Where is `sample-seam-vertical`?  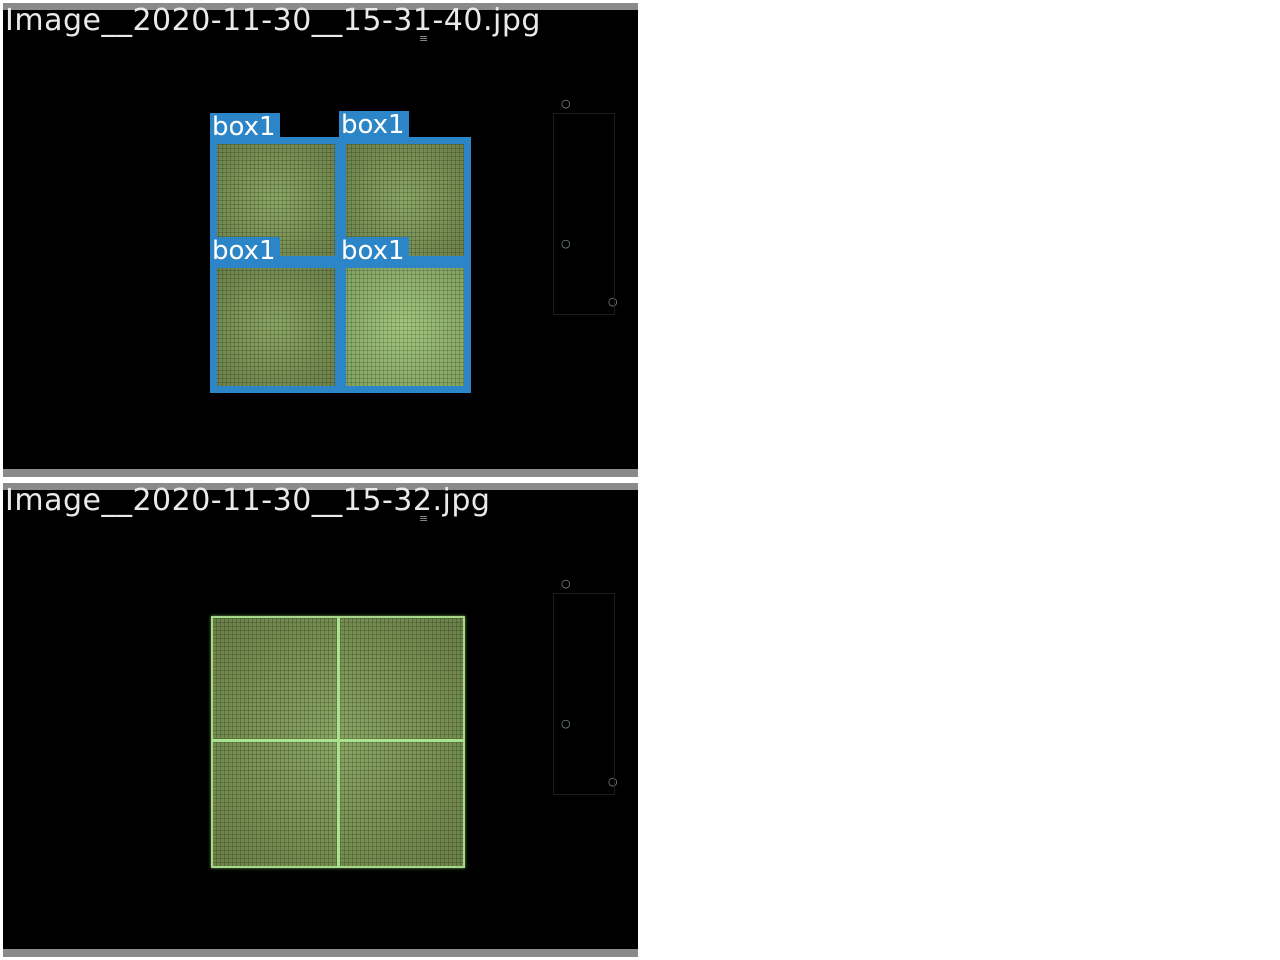
sample-seam-vertical is located at coordinates (338, 742).